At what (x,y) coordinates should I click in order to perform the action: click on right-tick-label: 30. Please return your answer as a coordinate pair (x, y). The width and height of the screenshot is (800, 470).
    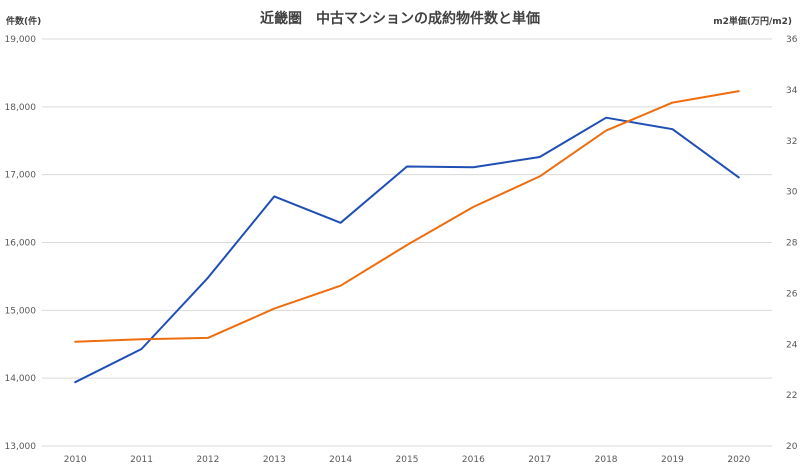
    Looking at the image, I should click on (792, 193).